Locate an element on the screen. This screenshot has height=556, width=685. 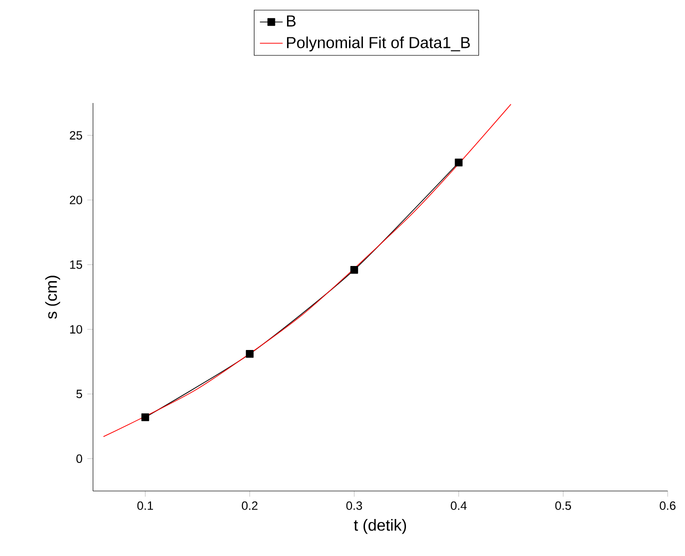
legend-label: Polynomial Fit of Data1_B is located at coordinates (378, 44).